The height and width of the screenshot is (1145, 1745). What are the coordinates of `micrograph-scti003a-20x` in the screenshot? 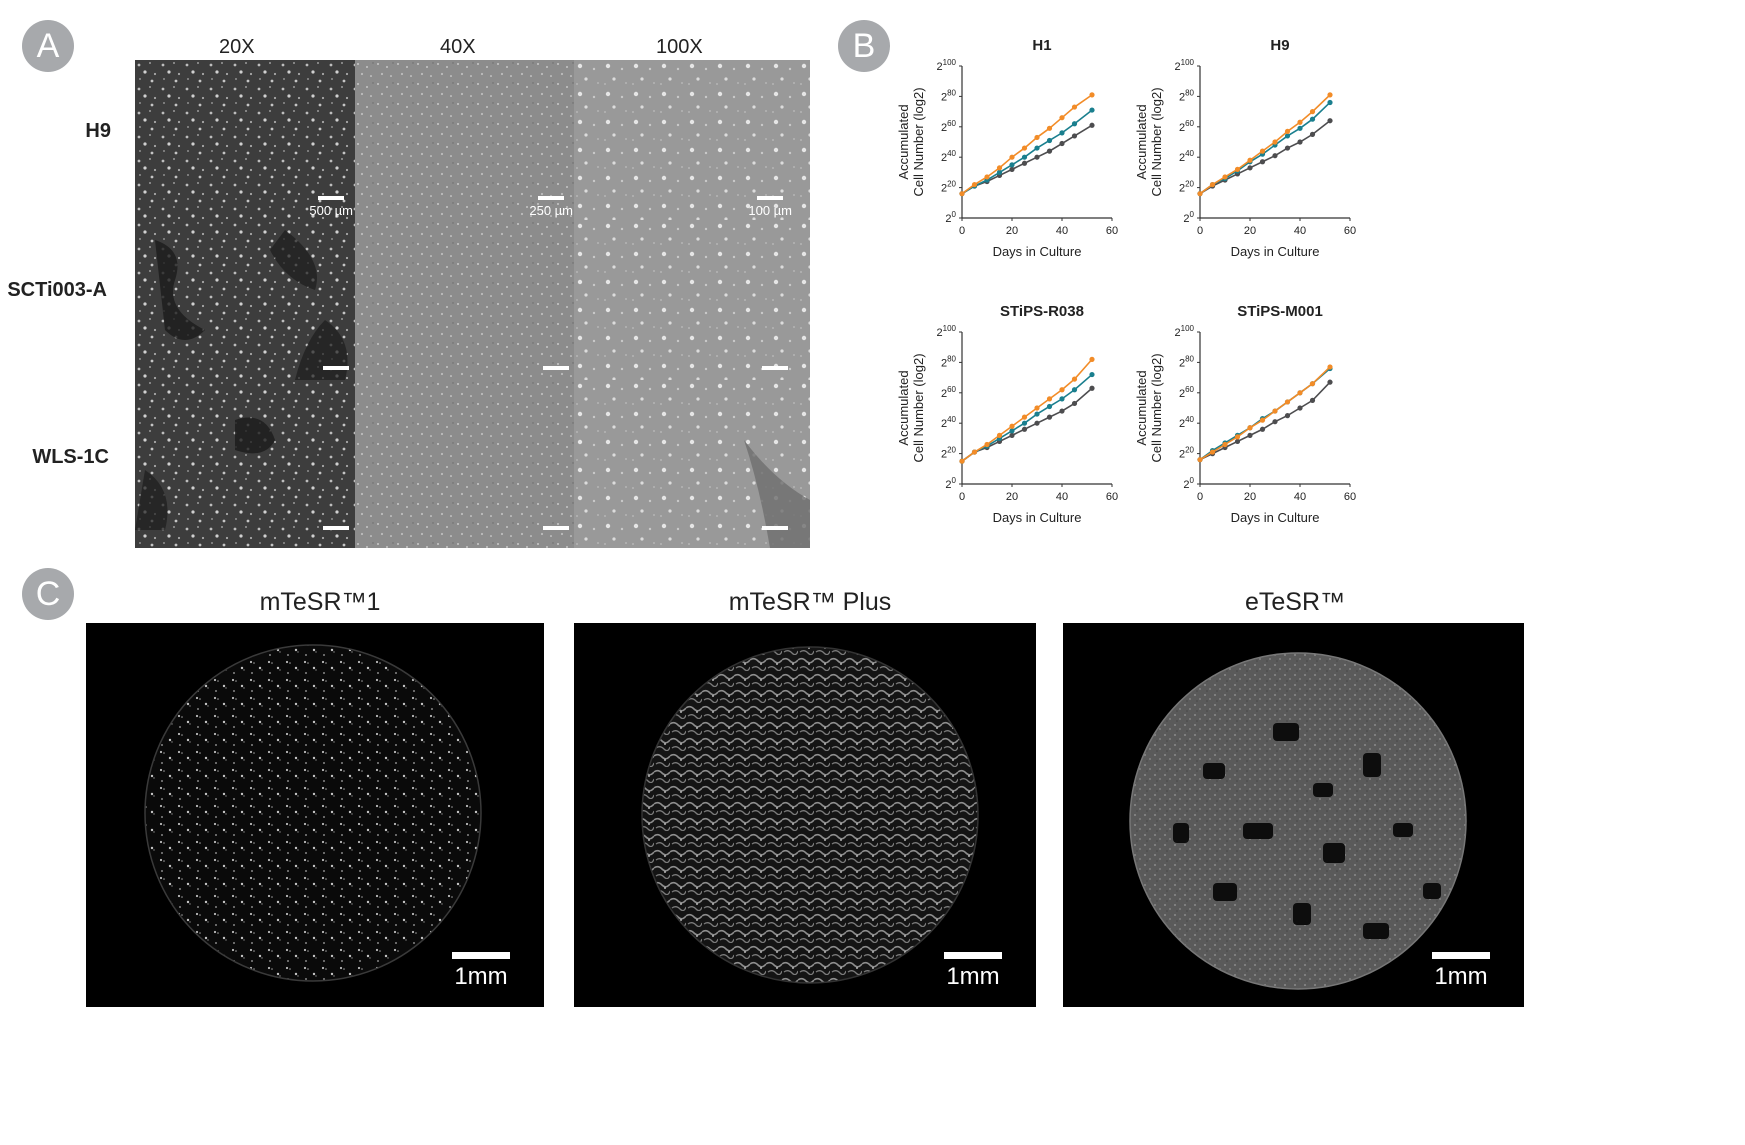 It's located at (253, 304).